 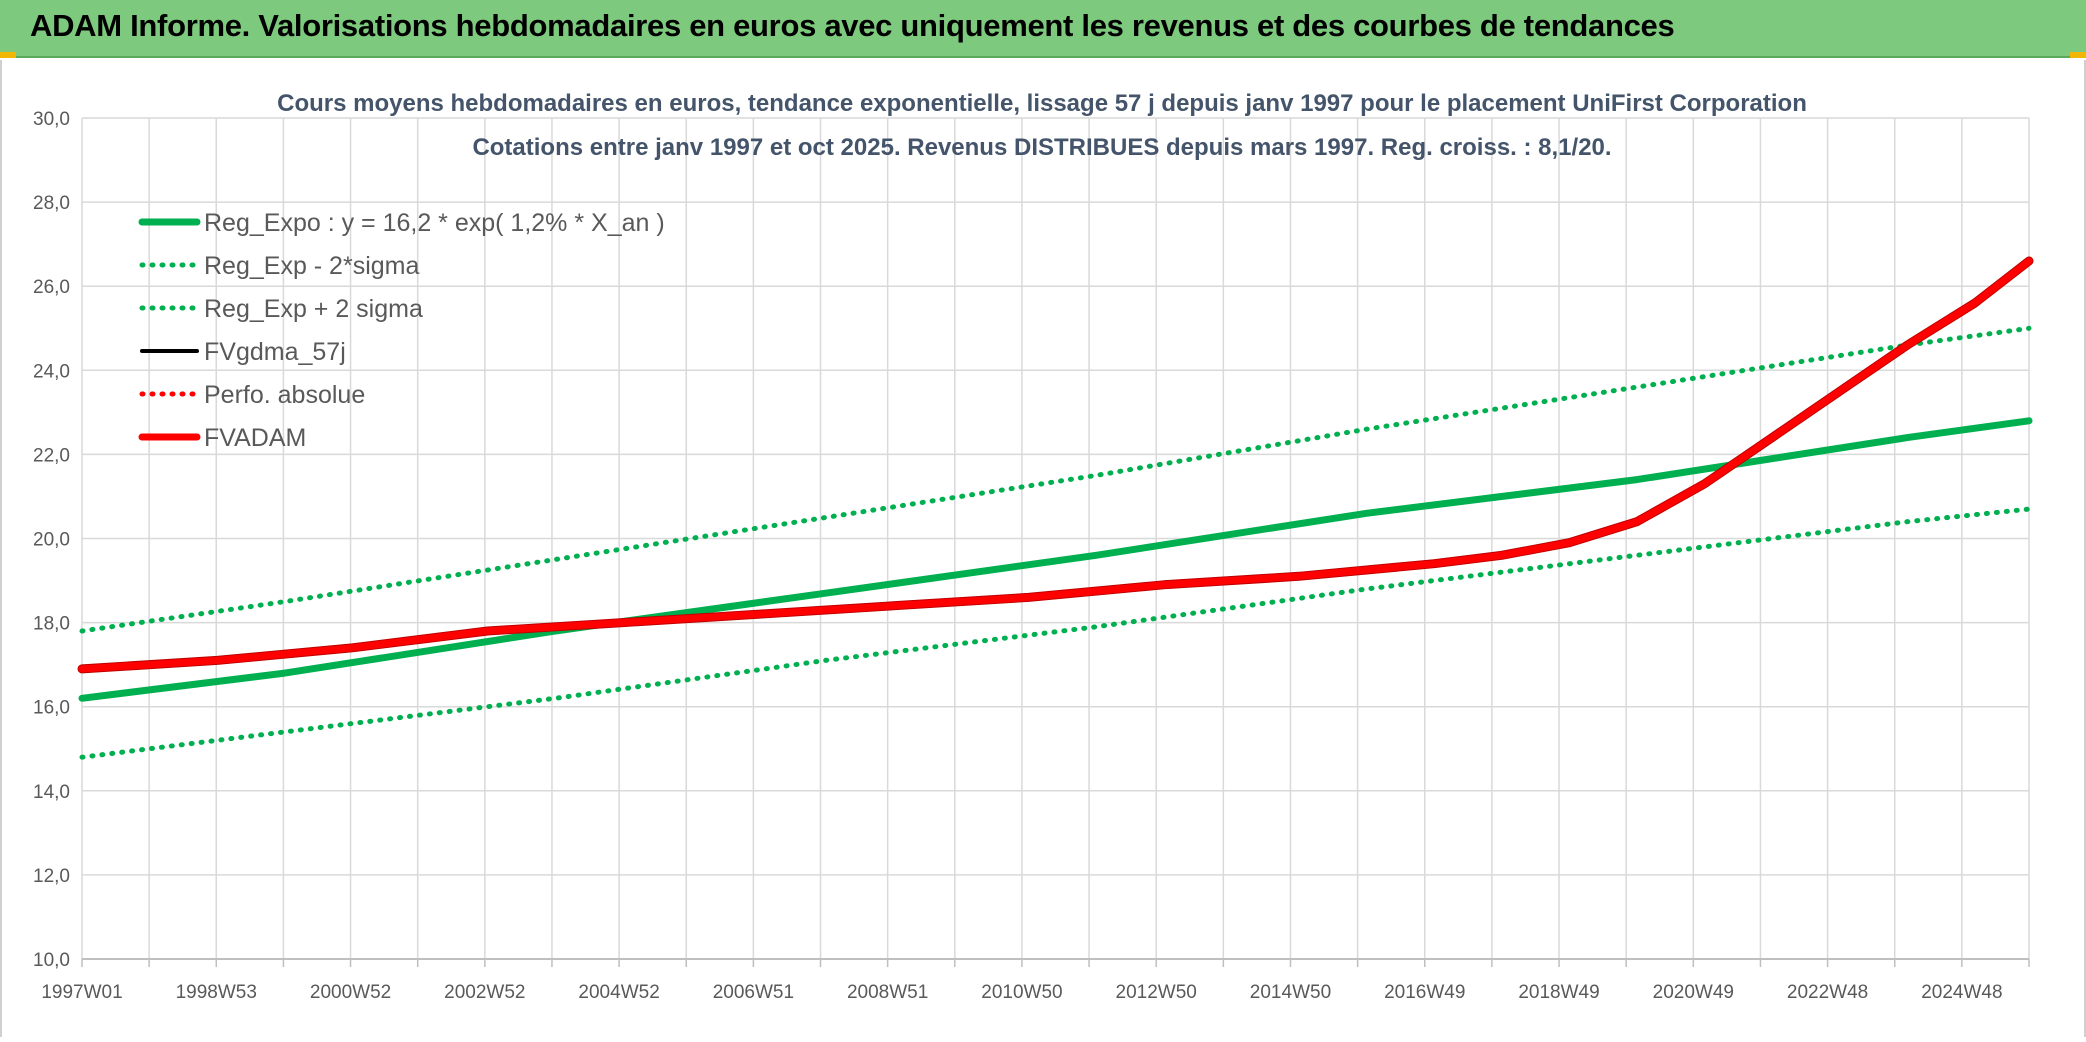 What do you see at coordinates (311, 266) in the screenshot?
I see `legend-label: Reg_Exp - 2*sigma` at bounding box center [311, 266].